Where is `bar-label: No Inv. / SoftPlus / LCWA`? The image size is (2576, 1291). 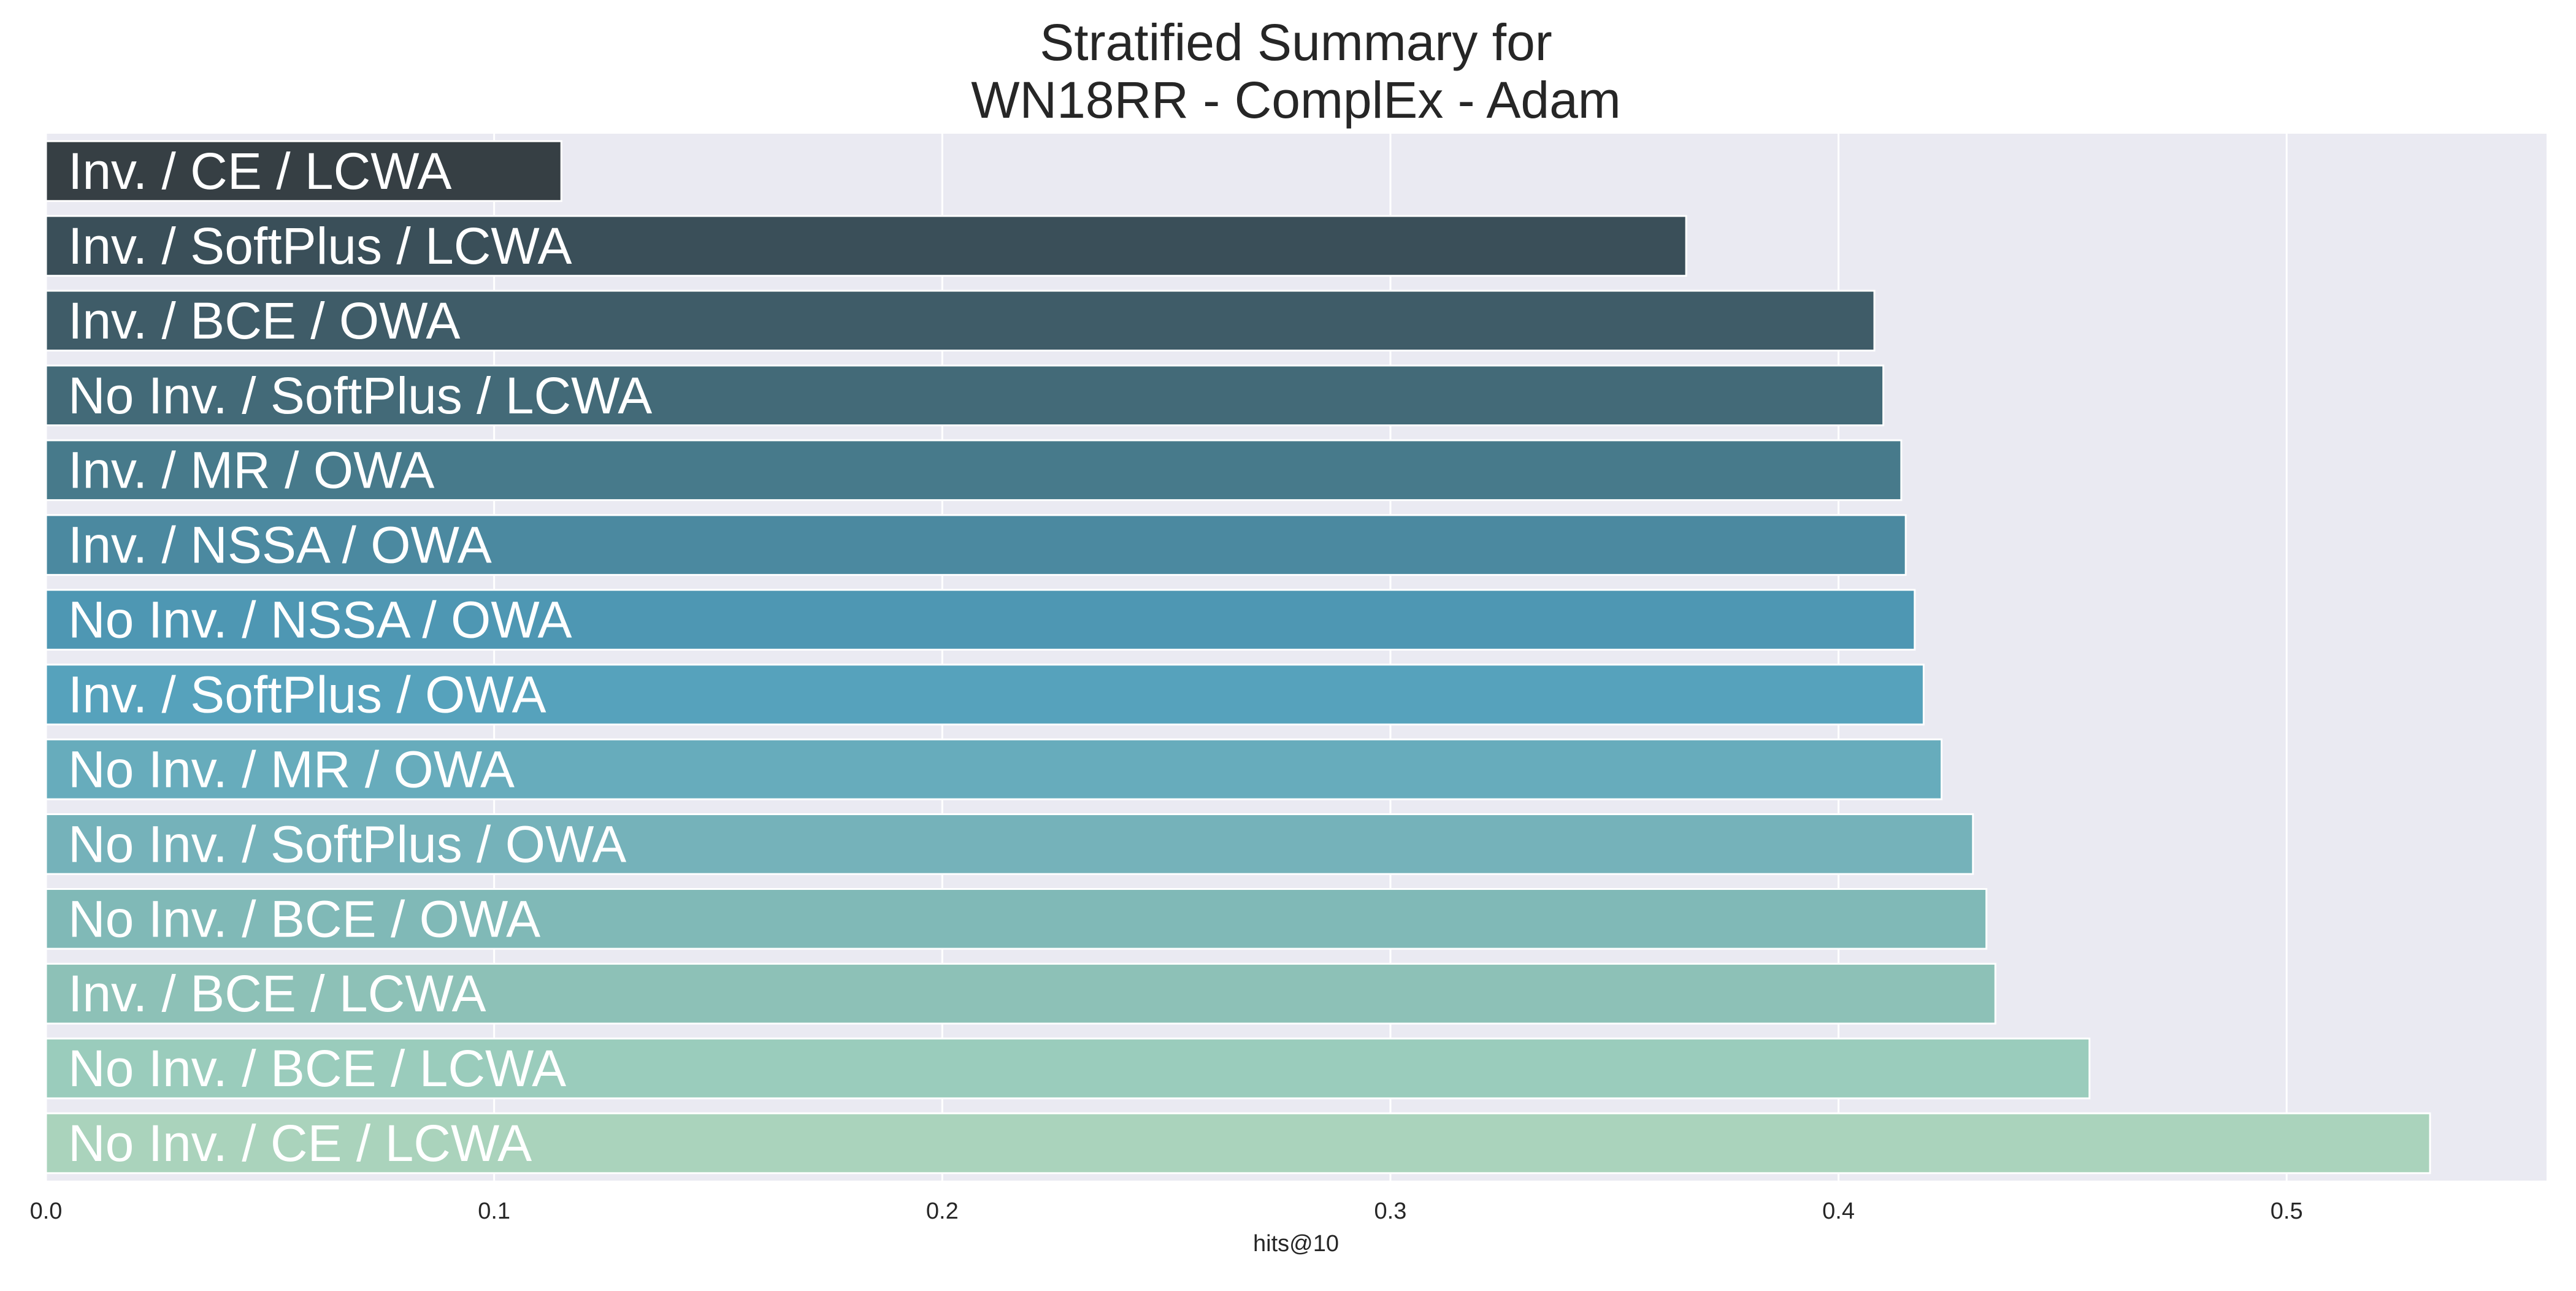
bar-label: No Inv. / SoftPlus / LCWA is located at coordinates (360, 395).